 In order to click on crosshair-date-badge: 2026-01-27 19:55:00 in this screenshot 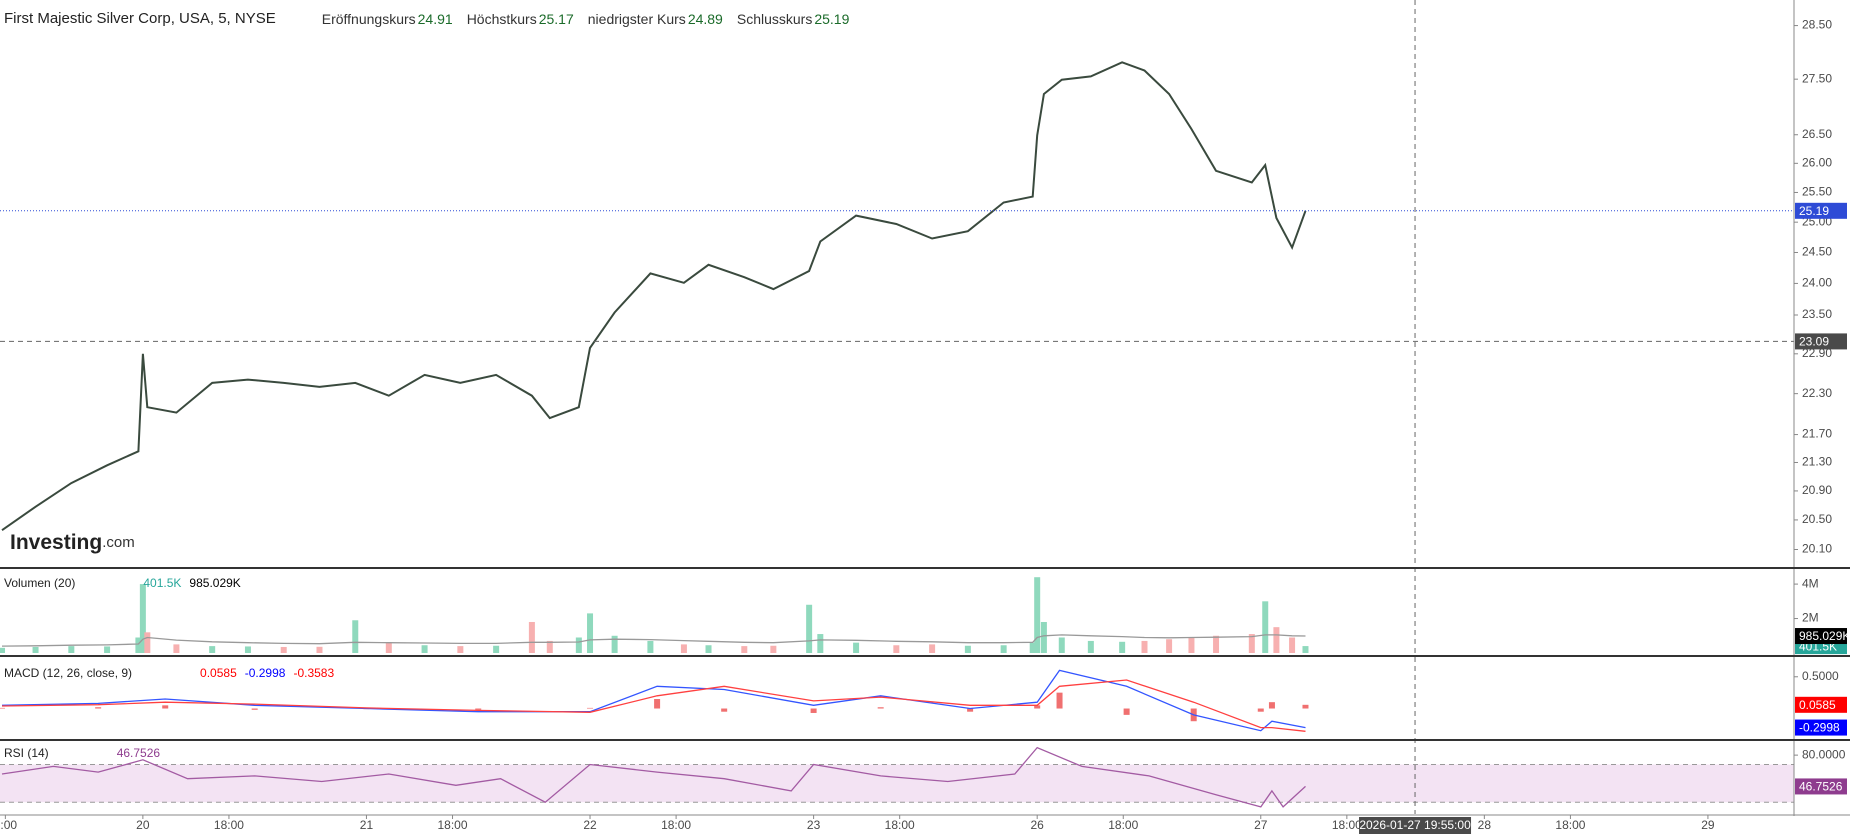, I will do `click(1415, 825)`.